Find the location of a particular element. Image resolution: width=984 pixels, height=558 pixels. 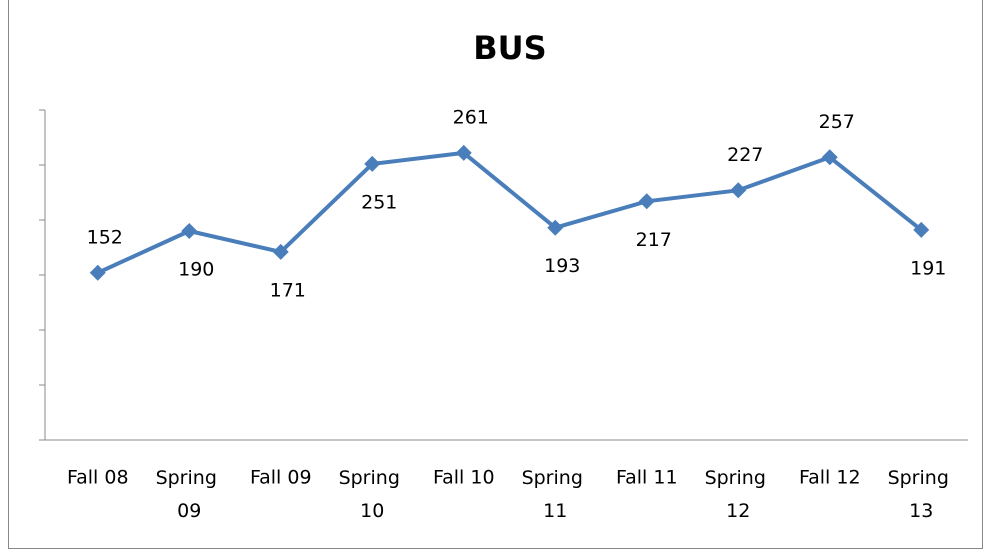

x-tick-label: Fall 09 is located at coordinates (281, 478).